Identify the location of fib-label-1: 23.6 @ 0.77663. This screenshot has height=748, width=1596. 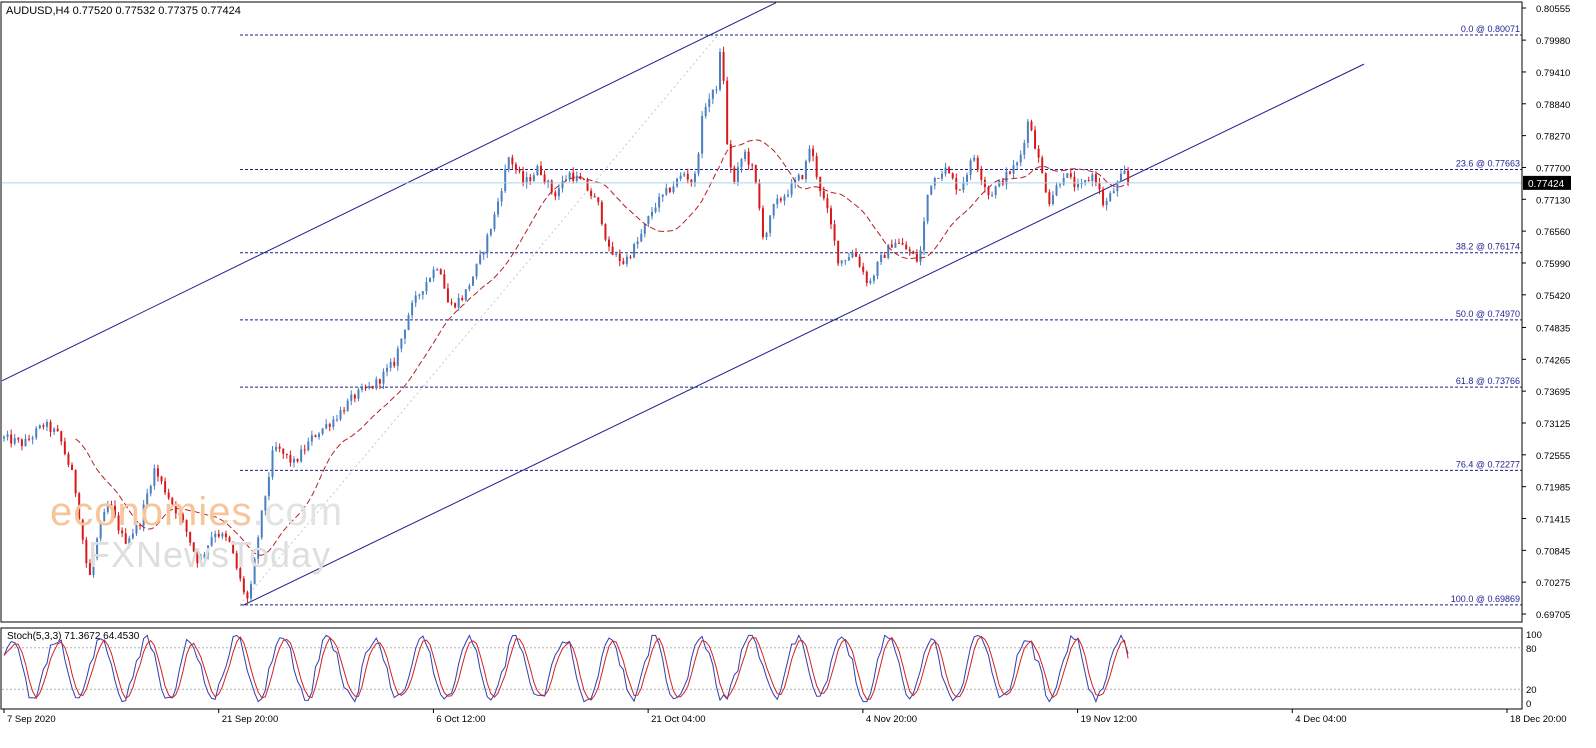
(1488, 164).